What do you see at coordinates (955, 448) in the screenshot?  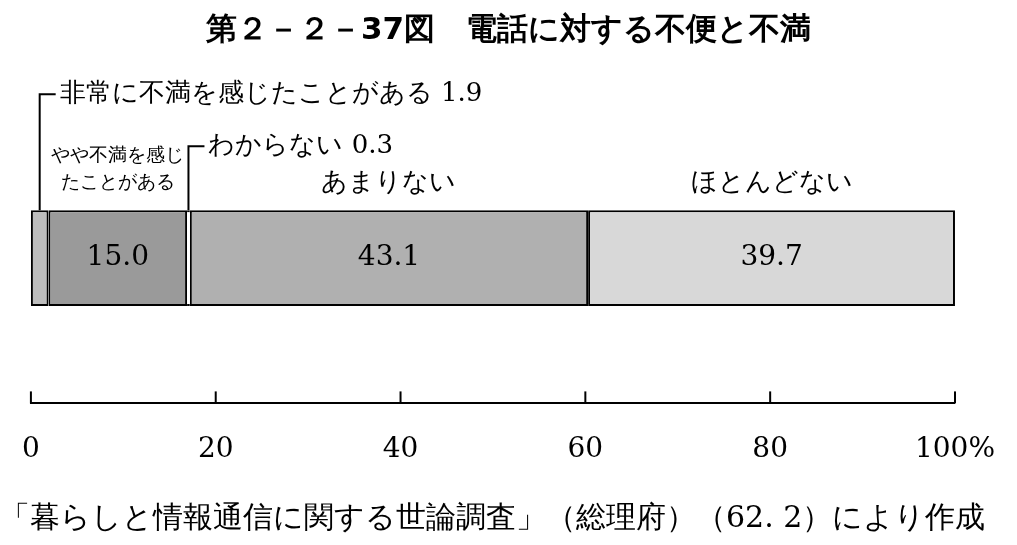 I see `x-tick-label: 100%` at bounding box center [955, 448].